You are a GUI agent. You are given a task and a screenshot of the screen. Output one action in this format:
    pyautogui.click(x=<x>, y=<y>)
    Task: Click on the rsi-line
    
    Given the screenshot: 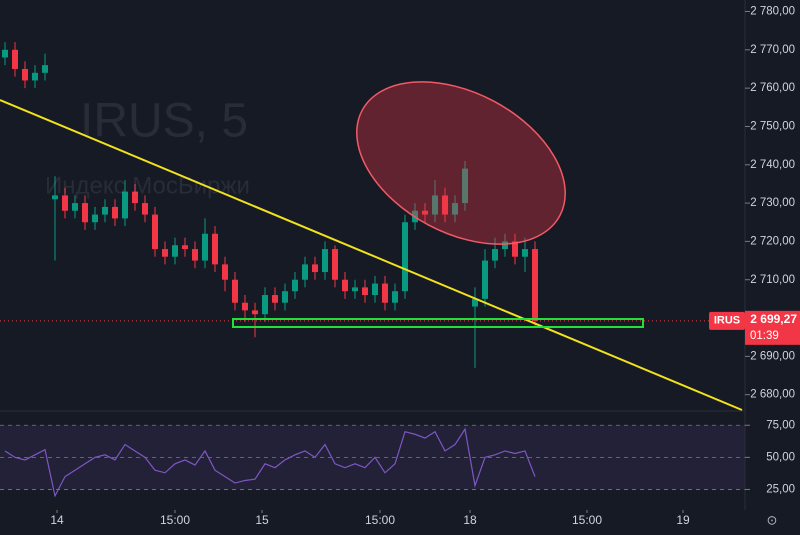 What is the action you would take?
    pyautogui.click(x=270, y=462)
    